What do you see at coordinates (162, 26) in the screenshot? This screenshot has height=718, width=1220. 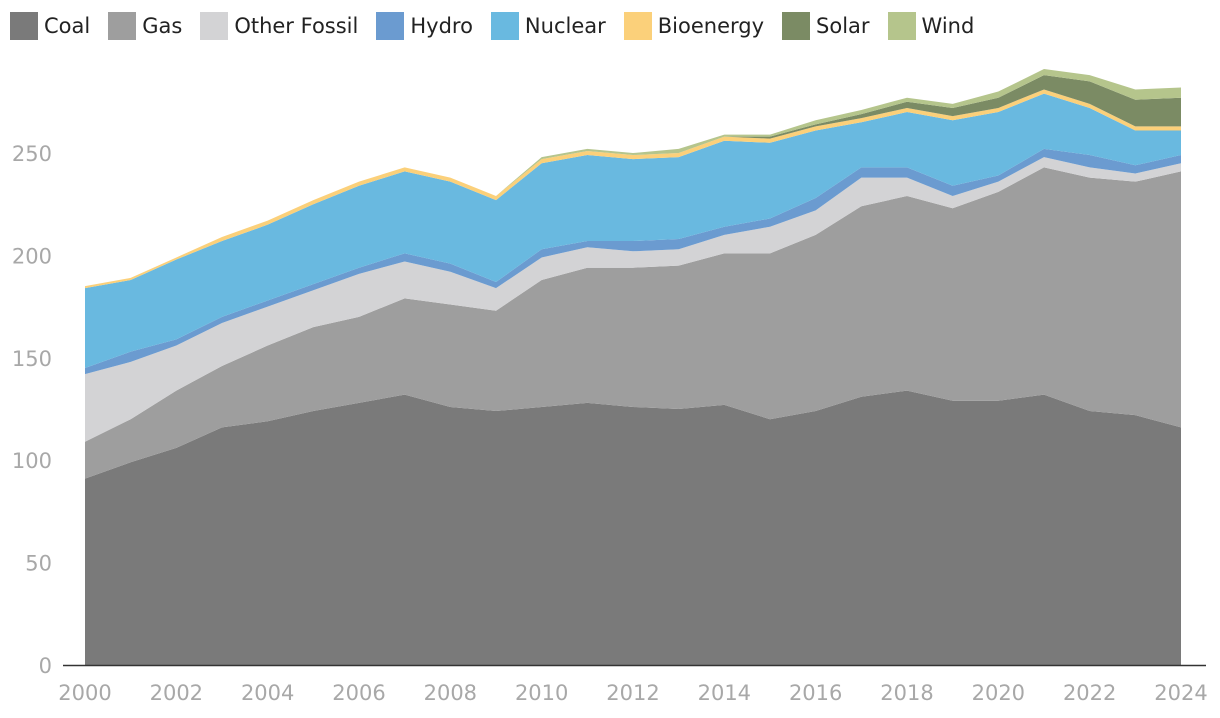 I see `legend-label: Gas` at bounding box center [162, 26].